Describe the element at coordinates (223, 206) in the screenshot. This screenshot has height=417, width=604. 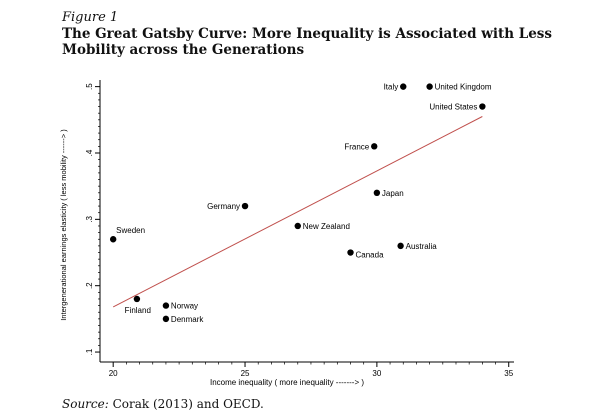
I see `point-label-germany: Germany` at that location.